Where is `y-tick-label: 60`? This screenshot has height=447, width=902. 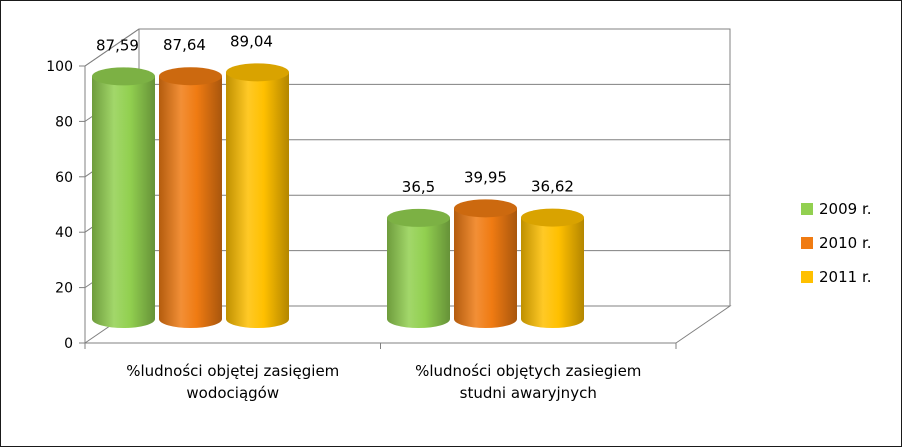 y-tick-label: 60 is located at coordinates (64, 178).